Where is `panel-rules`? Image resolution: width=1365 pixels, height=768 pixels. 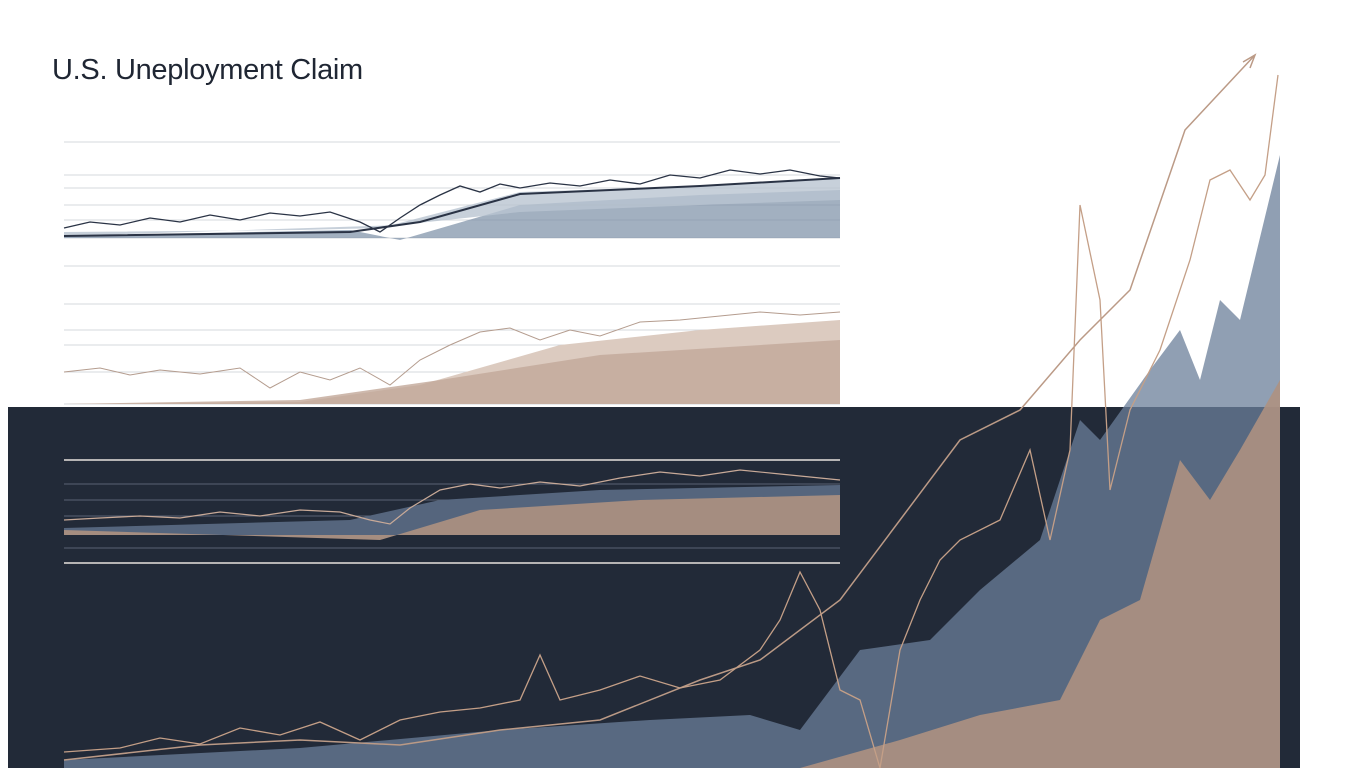 panel-rules is located at coordinates (452, 511).